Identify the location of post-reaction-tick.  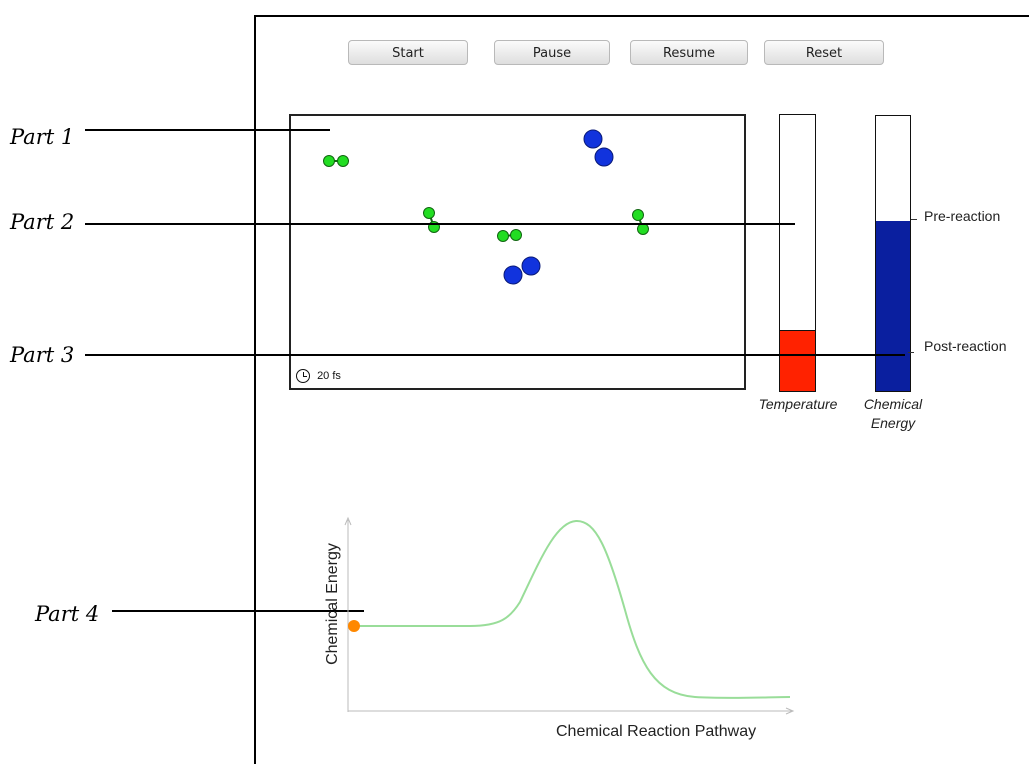
(911, 352).